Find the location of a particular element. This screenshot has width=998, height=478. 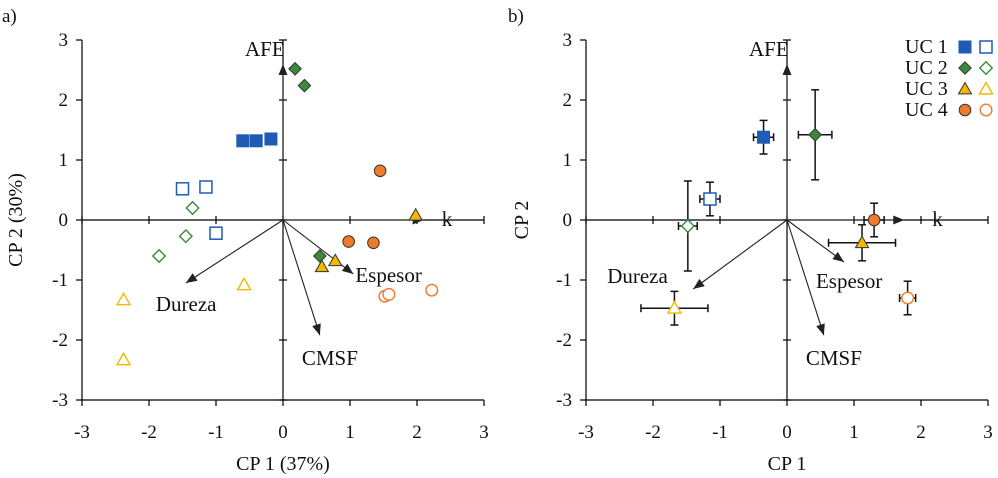

x-tick-label: 1 is located at coordinates (350, 432).